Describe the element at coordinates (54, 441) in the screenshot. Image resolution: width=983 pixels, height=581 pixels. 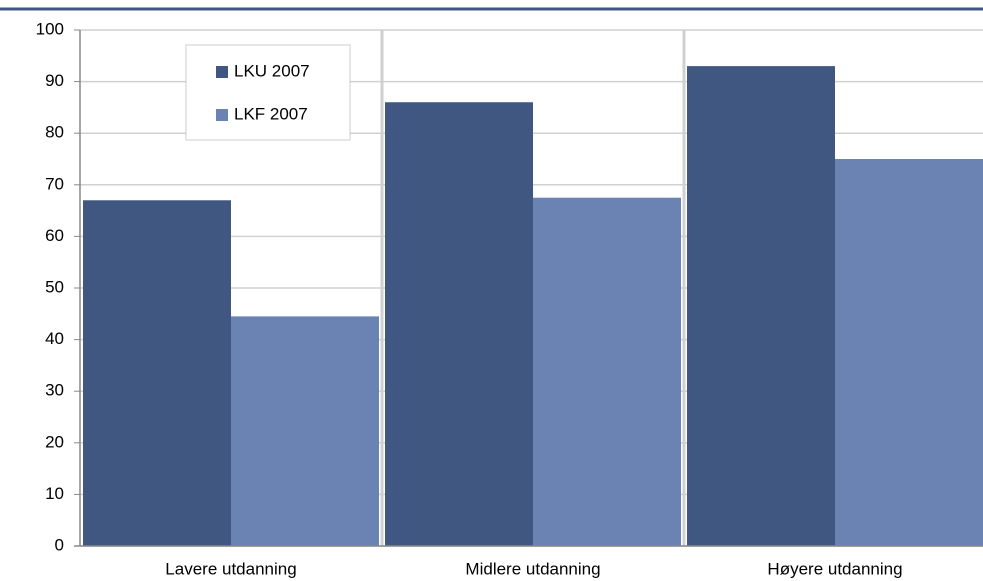
I see `y-tick-label: 20` at that location.